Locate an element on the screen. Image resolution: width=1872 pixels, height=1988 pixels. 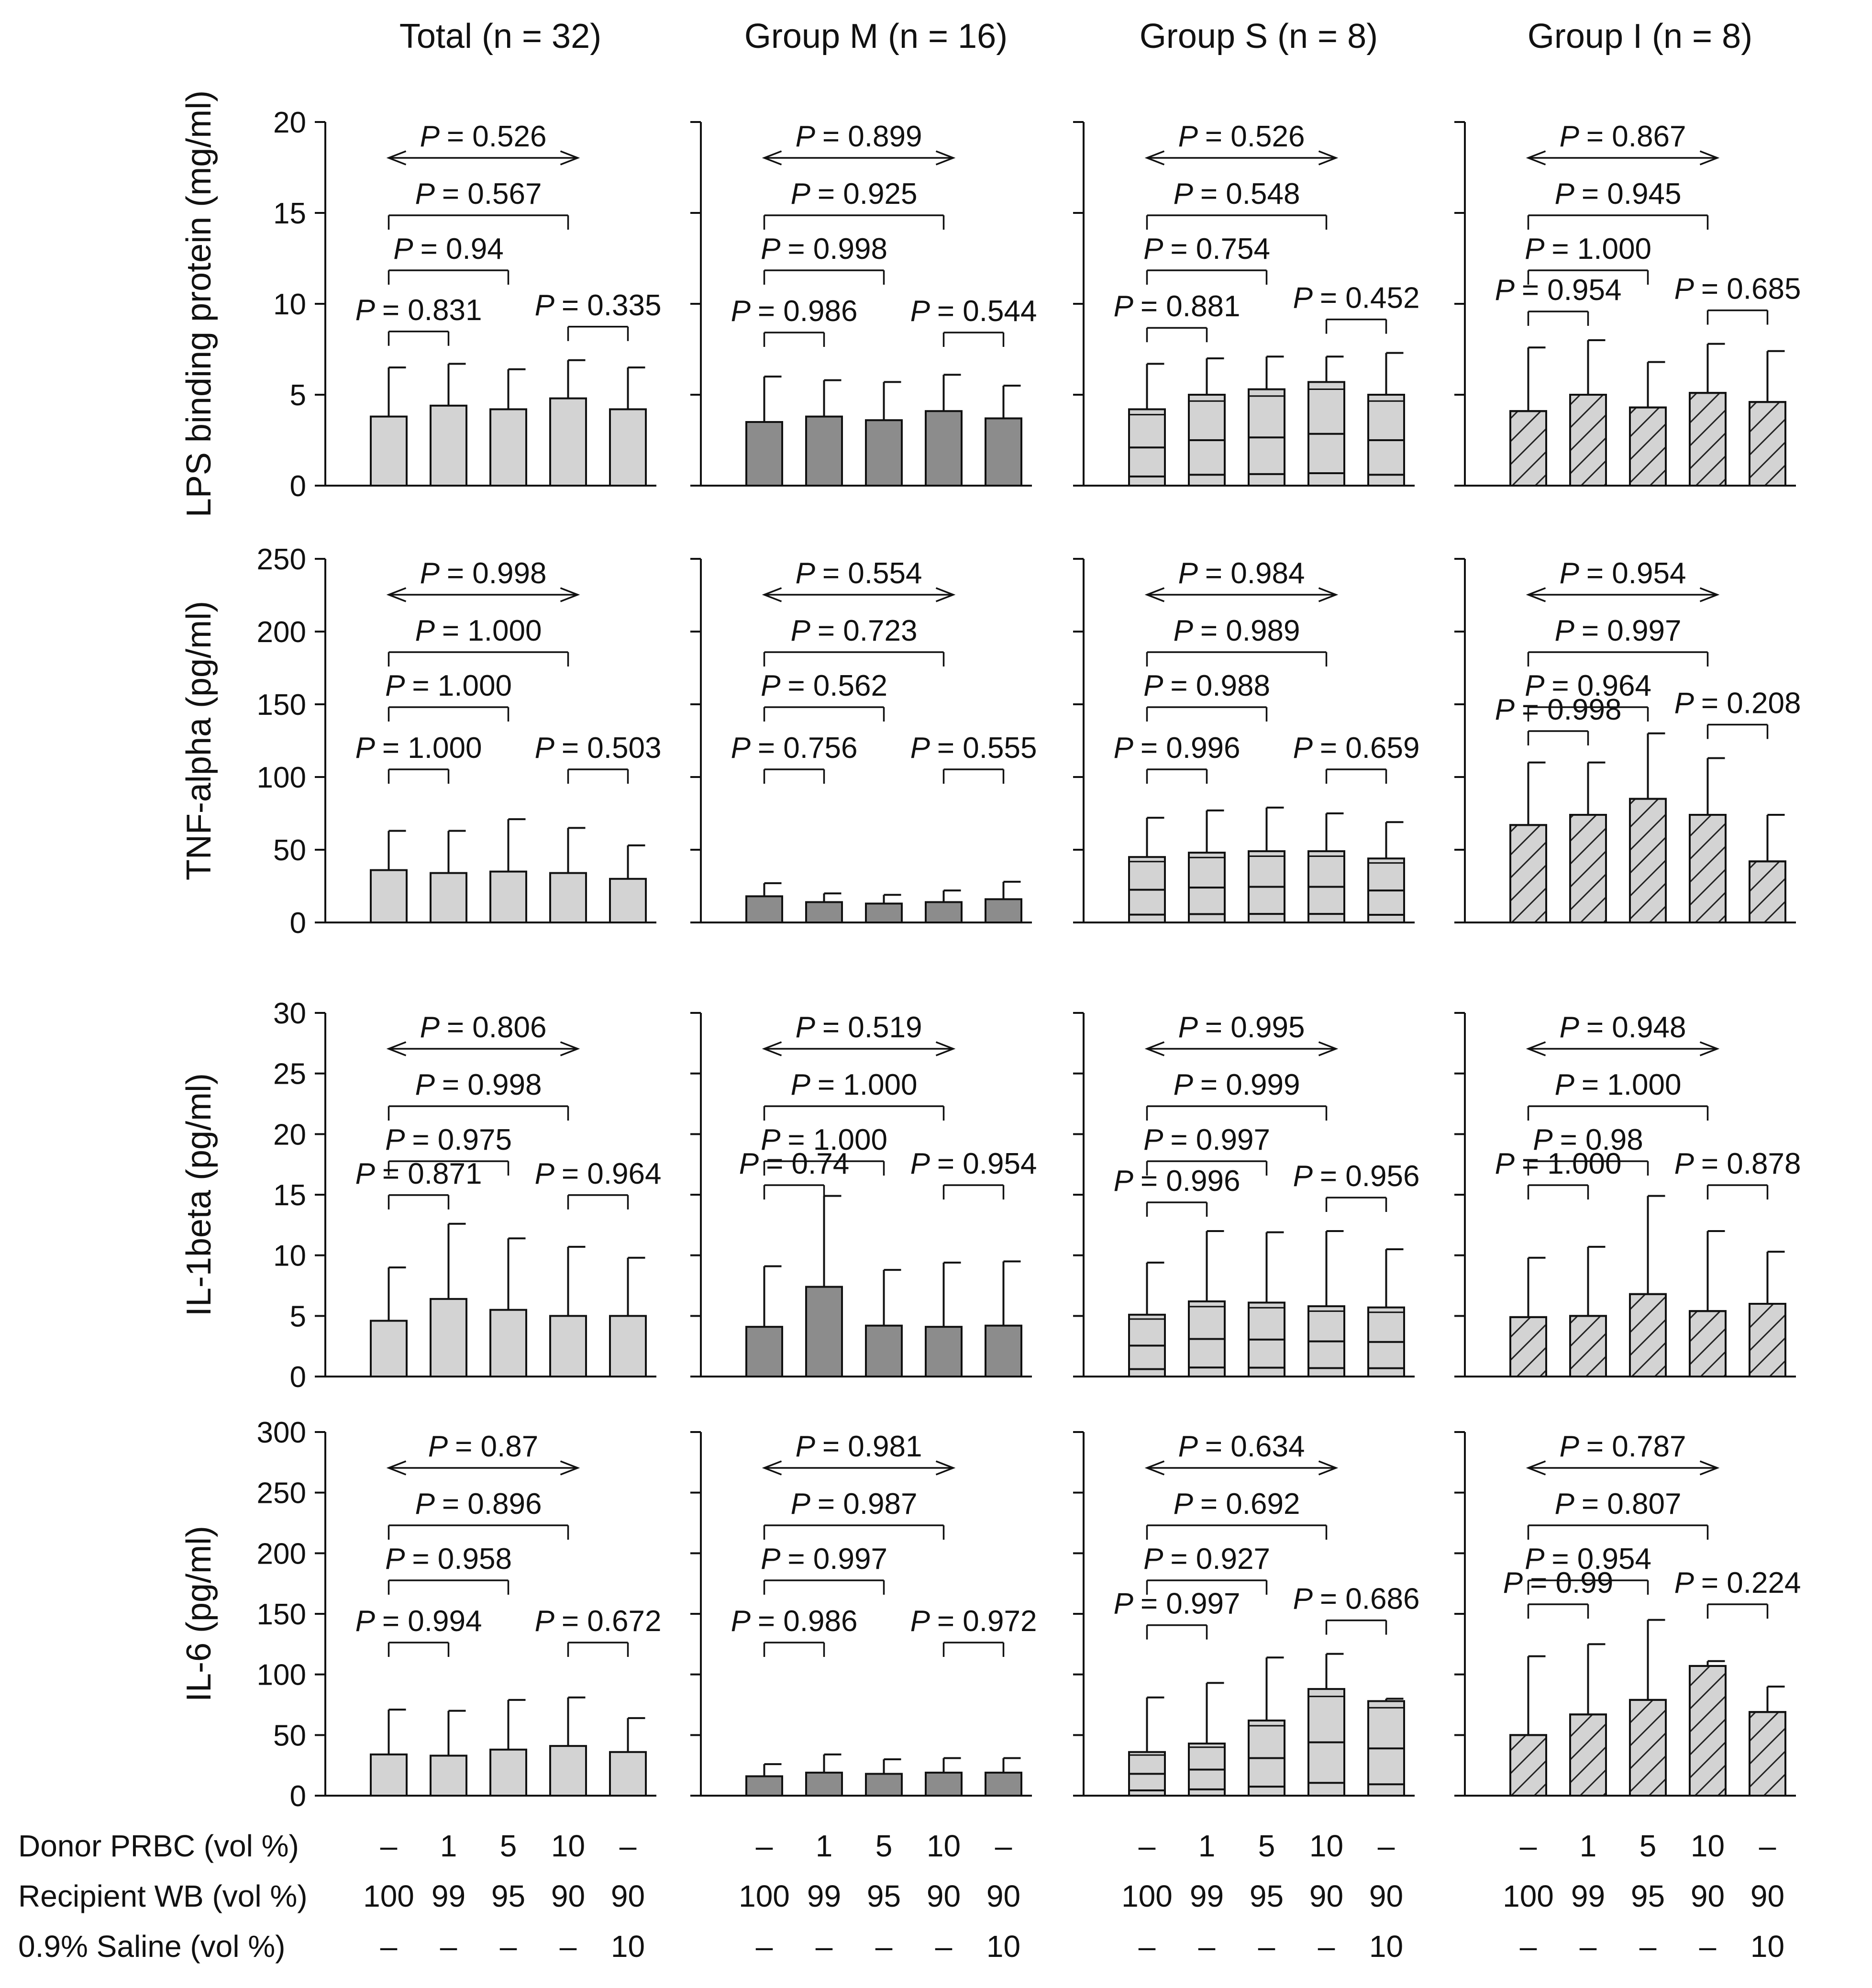
p-value: P = 0.519 is located at coordinates (859, 1027).